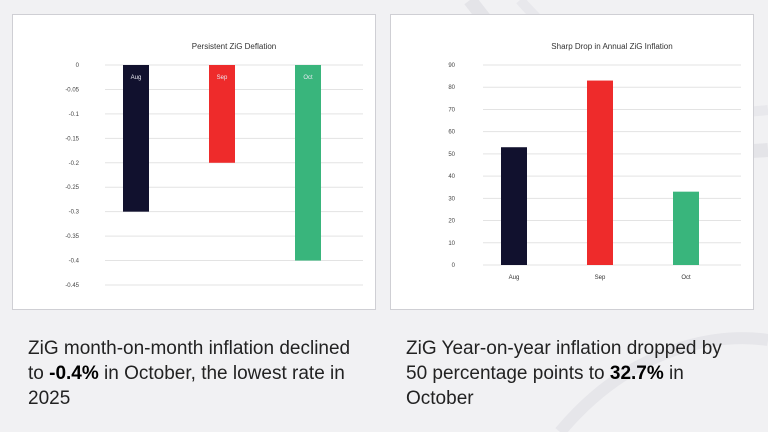 The height and width of the screenshot is (432, 768). I want to click on monthly-category-label: Oct, so click(308, 78).